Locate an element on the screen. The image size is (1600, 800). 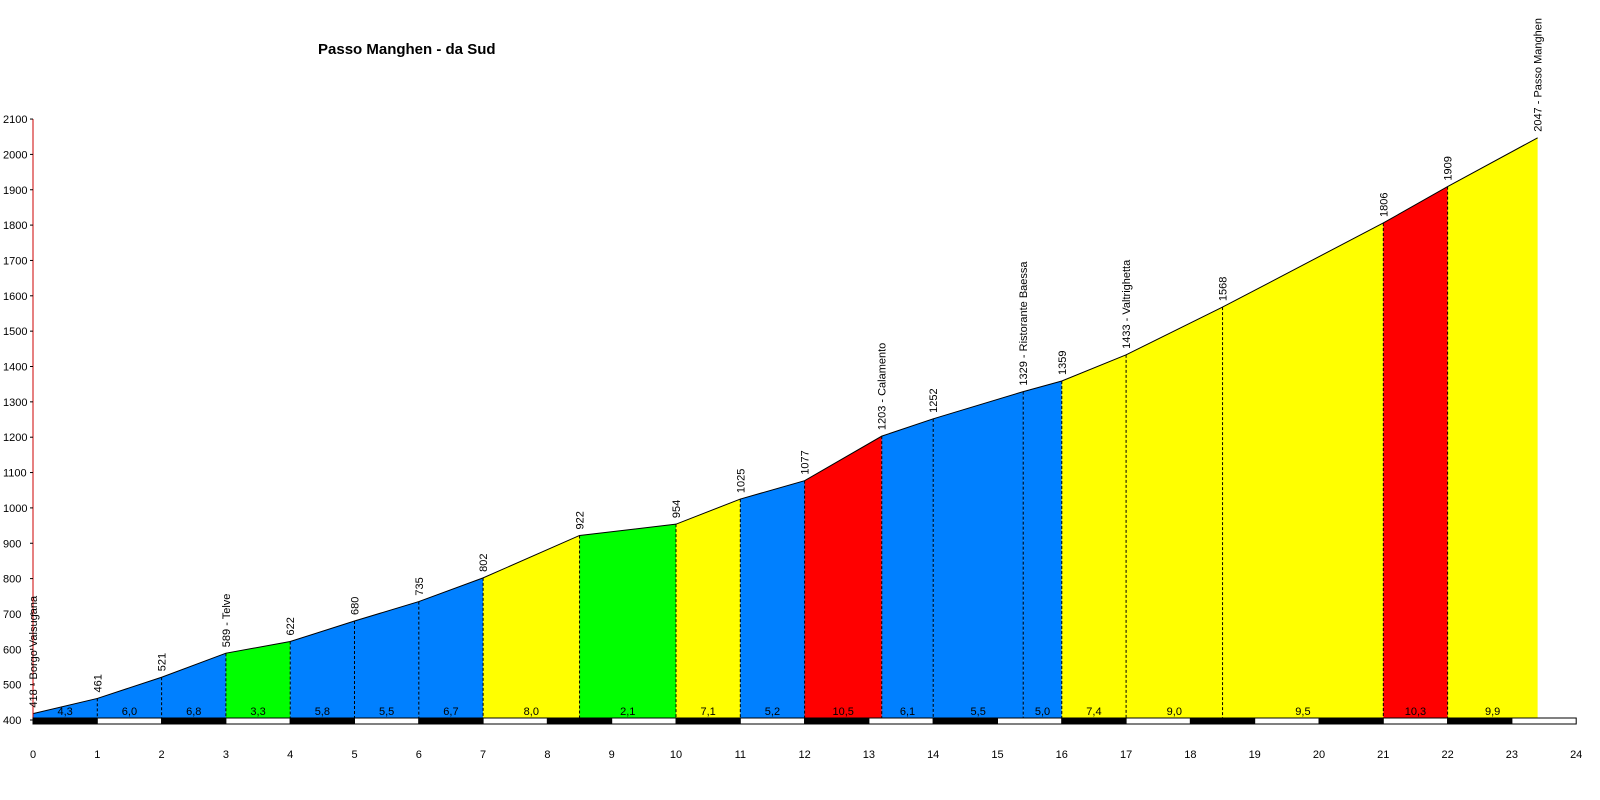
elevation-label: 1909 is located at coordinates (1449, 168).